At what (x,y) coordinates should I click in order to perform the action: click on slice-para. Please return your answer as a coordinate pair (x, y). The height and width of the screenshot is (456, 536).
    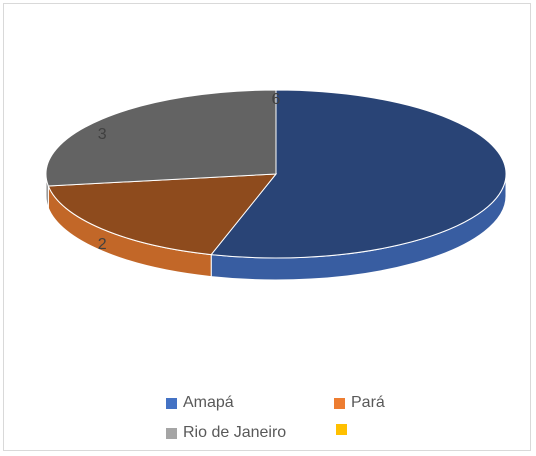
    Looking at the image, I should click on (162, 214).